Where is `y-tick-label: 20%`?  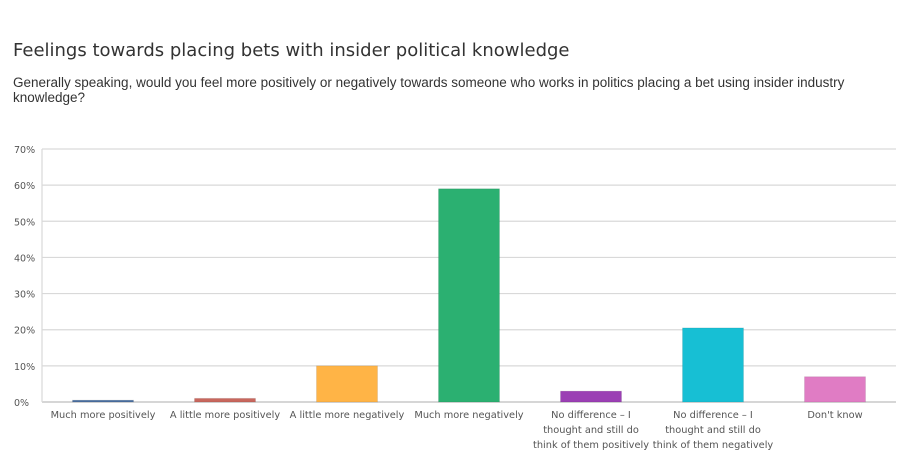
y-tick-label: 20% is located at coordinates (24, 331).